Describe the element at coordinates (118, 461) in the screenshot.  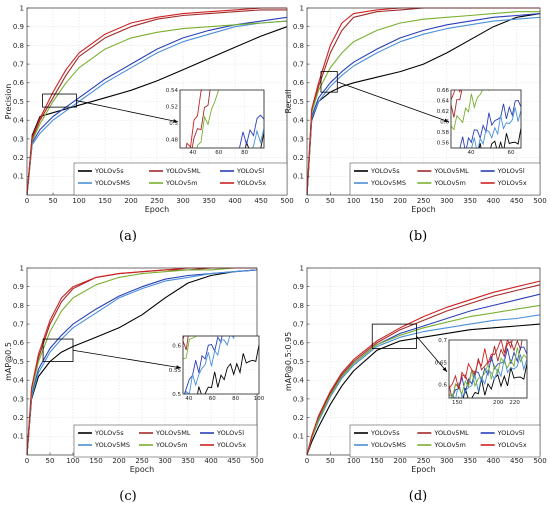
I see `x-tick-label: 200` at that location.